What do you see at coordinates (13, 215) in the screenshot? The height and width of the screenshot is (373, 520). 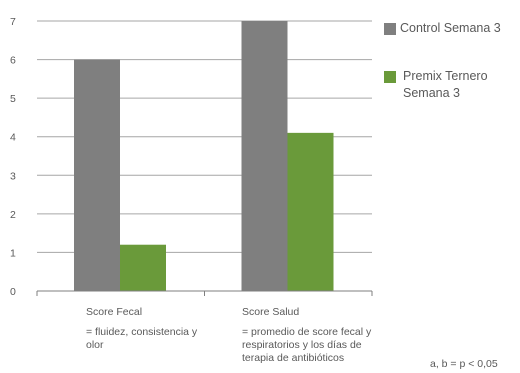 I see `y-tick-label: 2` at bounding box center [13, 215].